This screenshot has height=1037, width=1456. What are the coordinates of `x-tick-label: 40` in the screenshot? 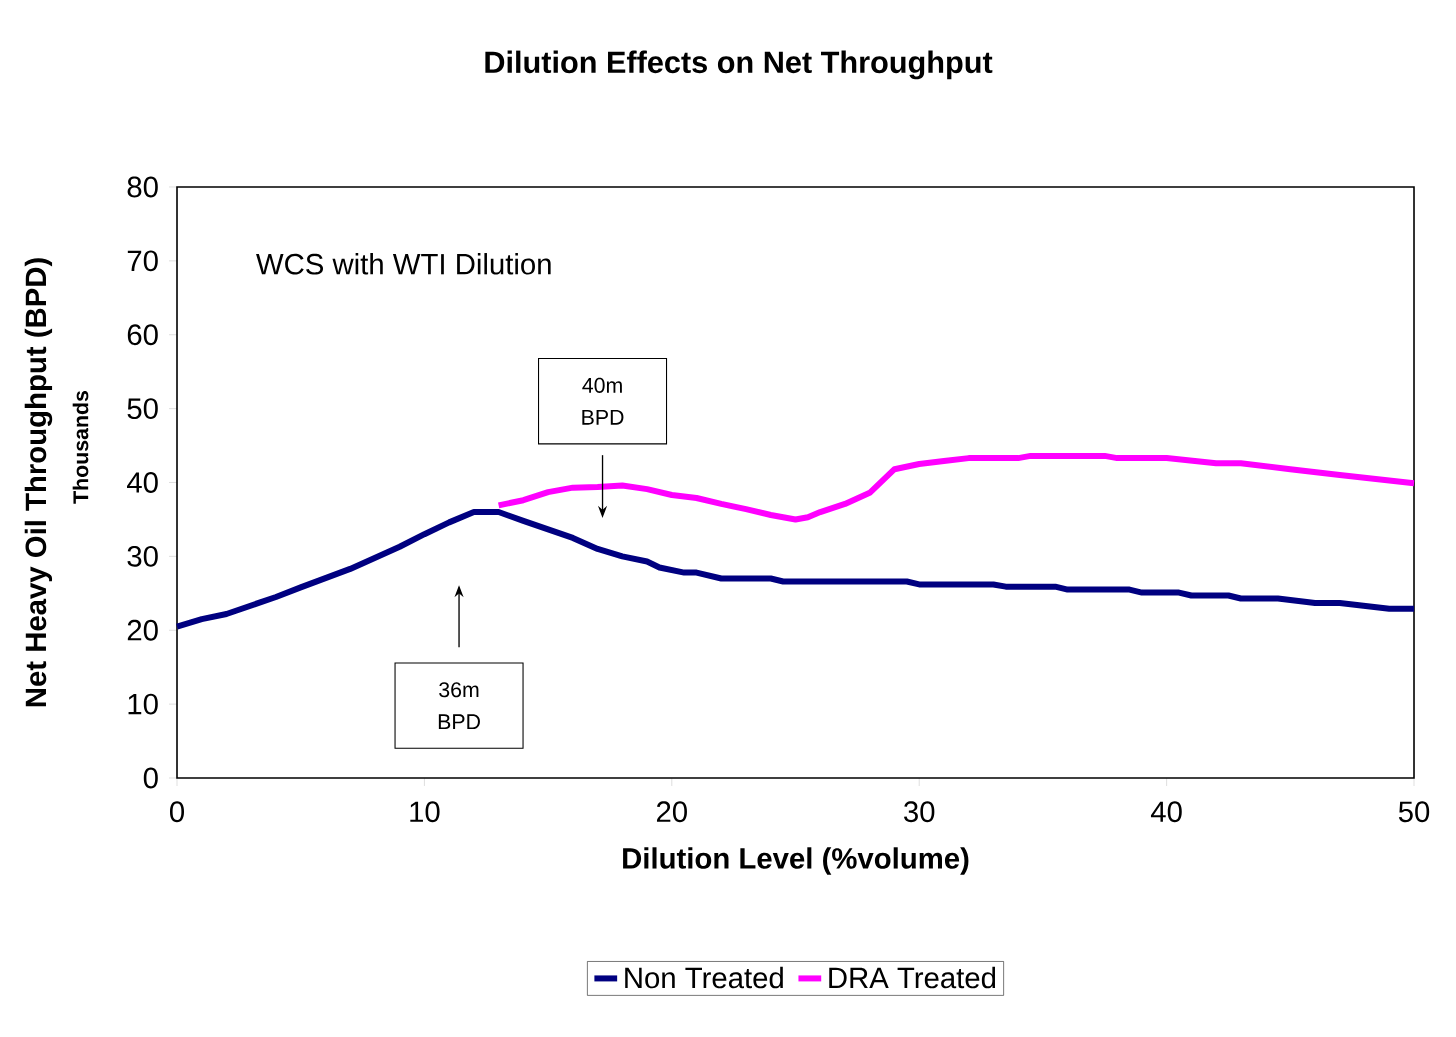 It's located at (1166, 812).